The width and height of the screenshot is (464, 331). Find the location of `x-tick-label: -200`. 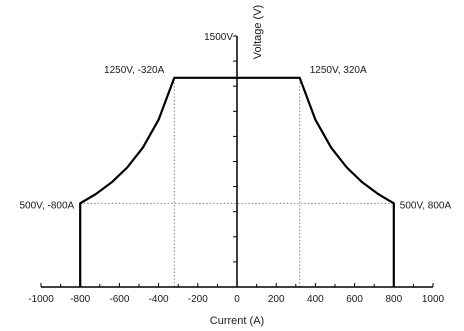

x-tick-label: -200 is located at coordinates (198, 299).